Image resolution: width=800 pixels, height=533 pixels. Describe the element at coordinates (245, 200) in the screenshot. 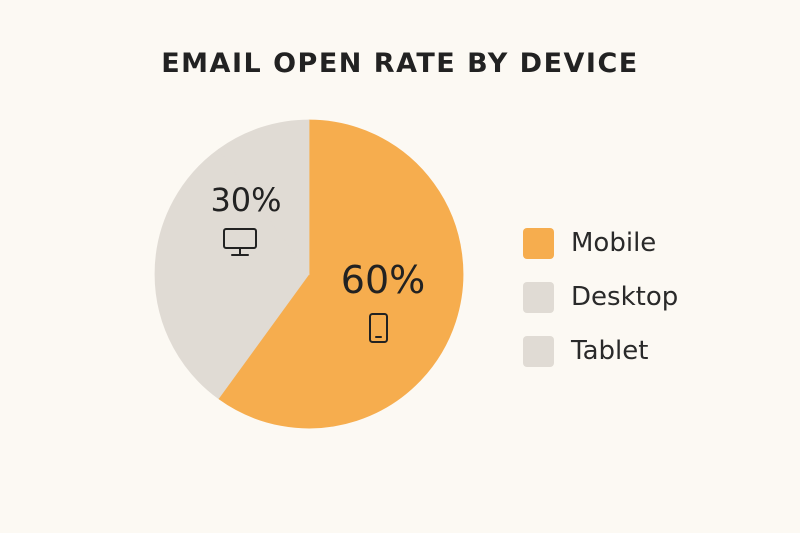

I see `slice-label-desktop: 30%` at that location.